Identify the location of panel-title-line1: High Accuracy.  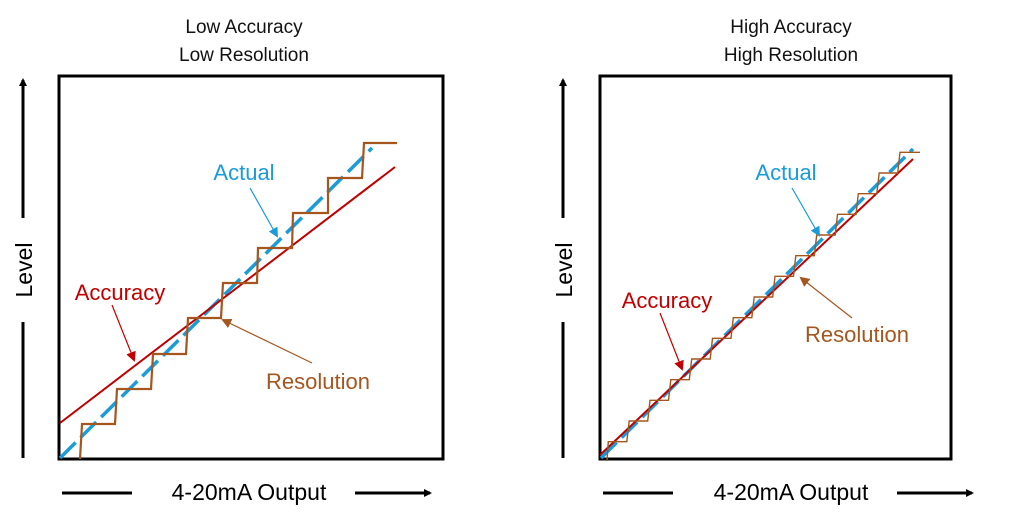
(791, 27).